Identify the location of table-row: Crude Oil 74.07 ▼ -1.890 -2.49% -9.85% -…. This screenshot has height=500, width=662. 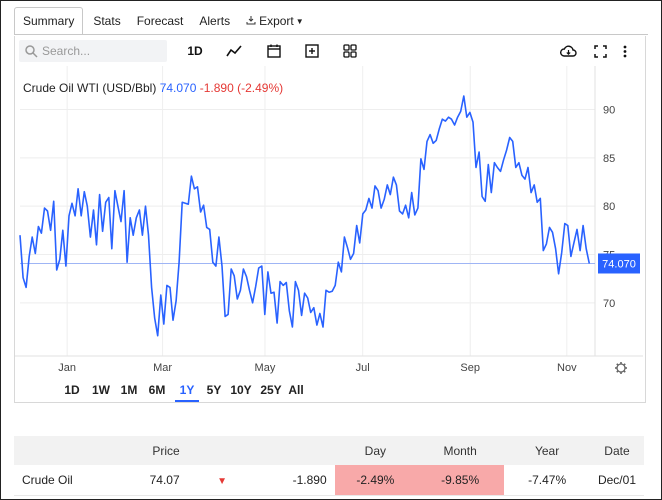
(329, 480).